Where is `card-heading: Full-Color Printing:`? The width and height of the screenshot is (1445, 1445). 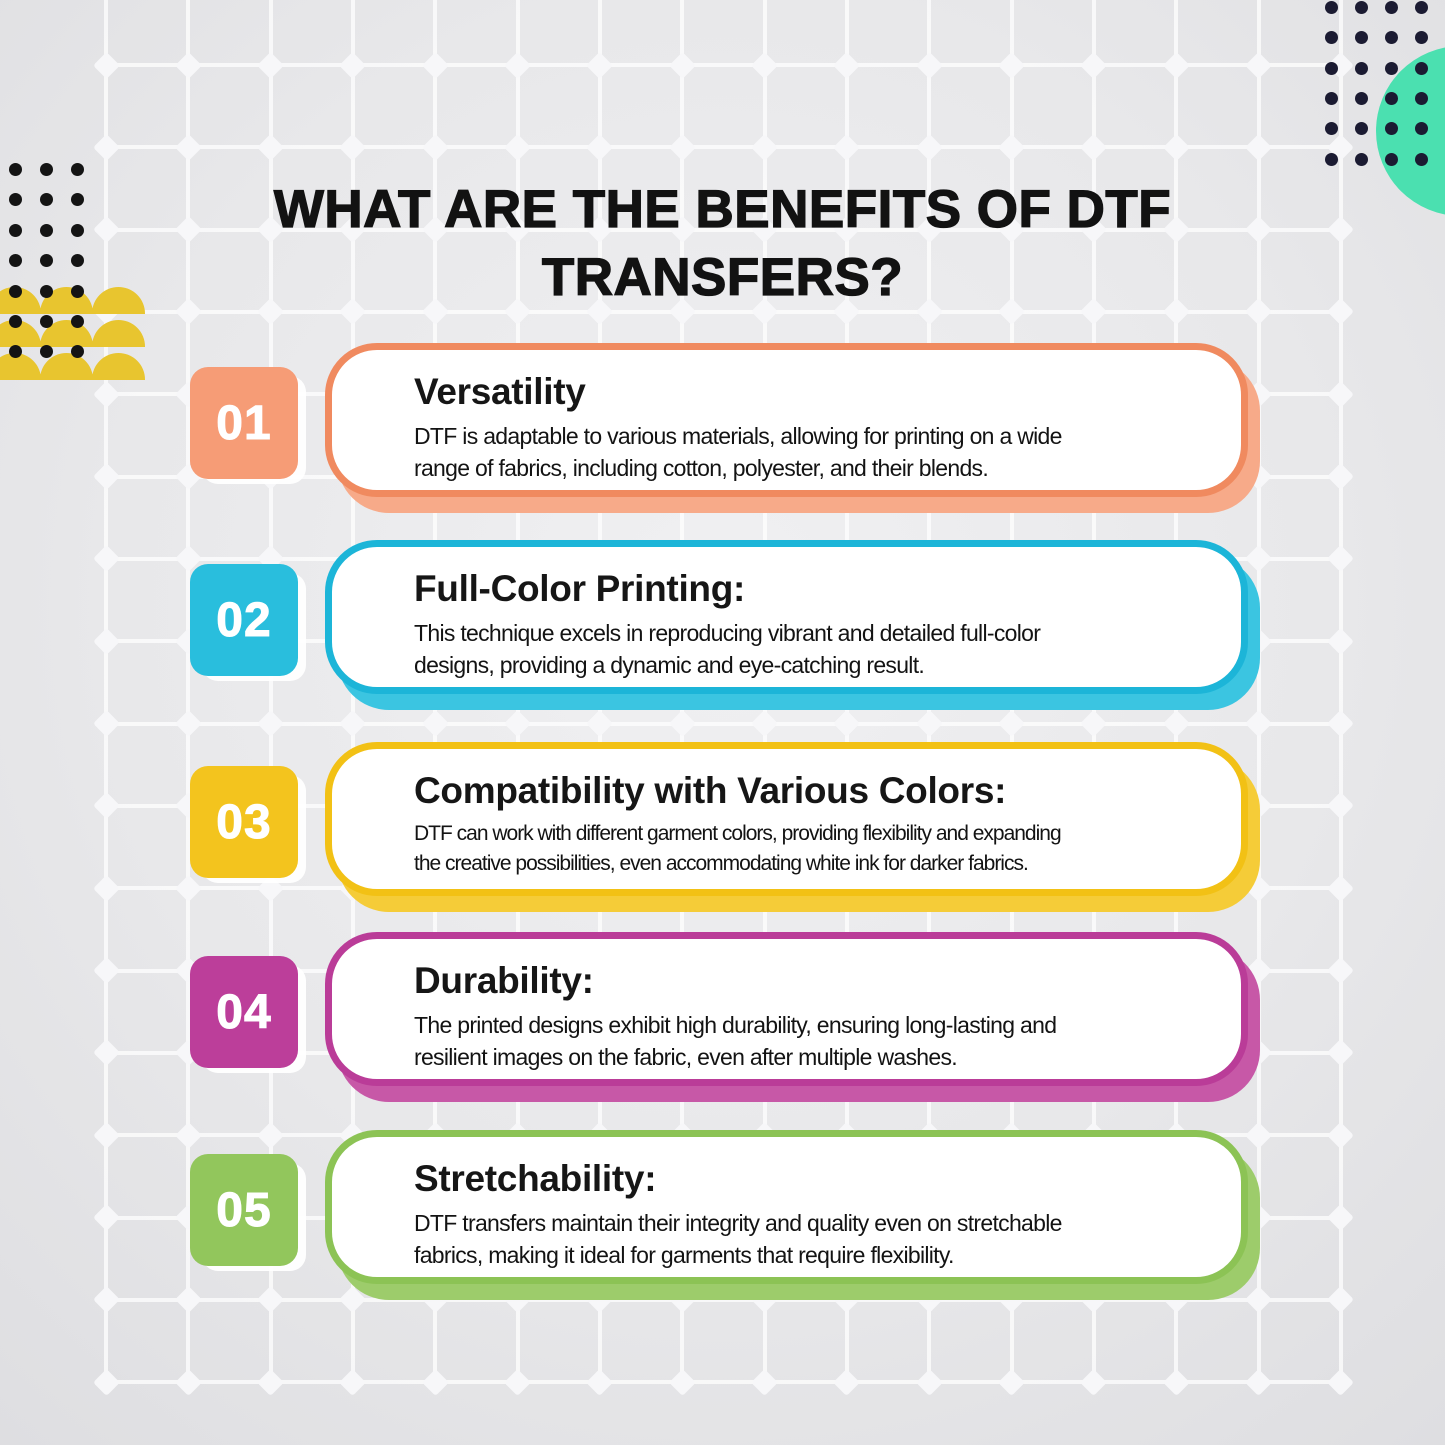 card-heading: Full-Color Printing: is located at coordinates (580, 588).